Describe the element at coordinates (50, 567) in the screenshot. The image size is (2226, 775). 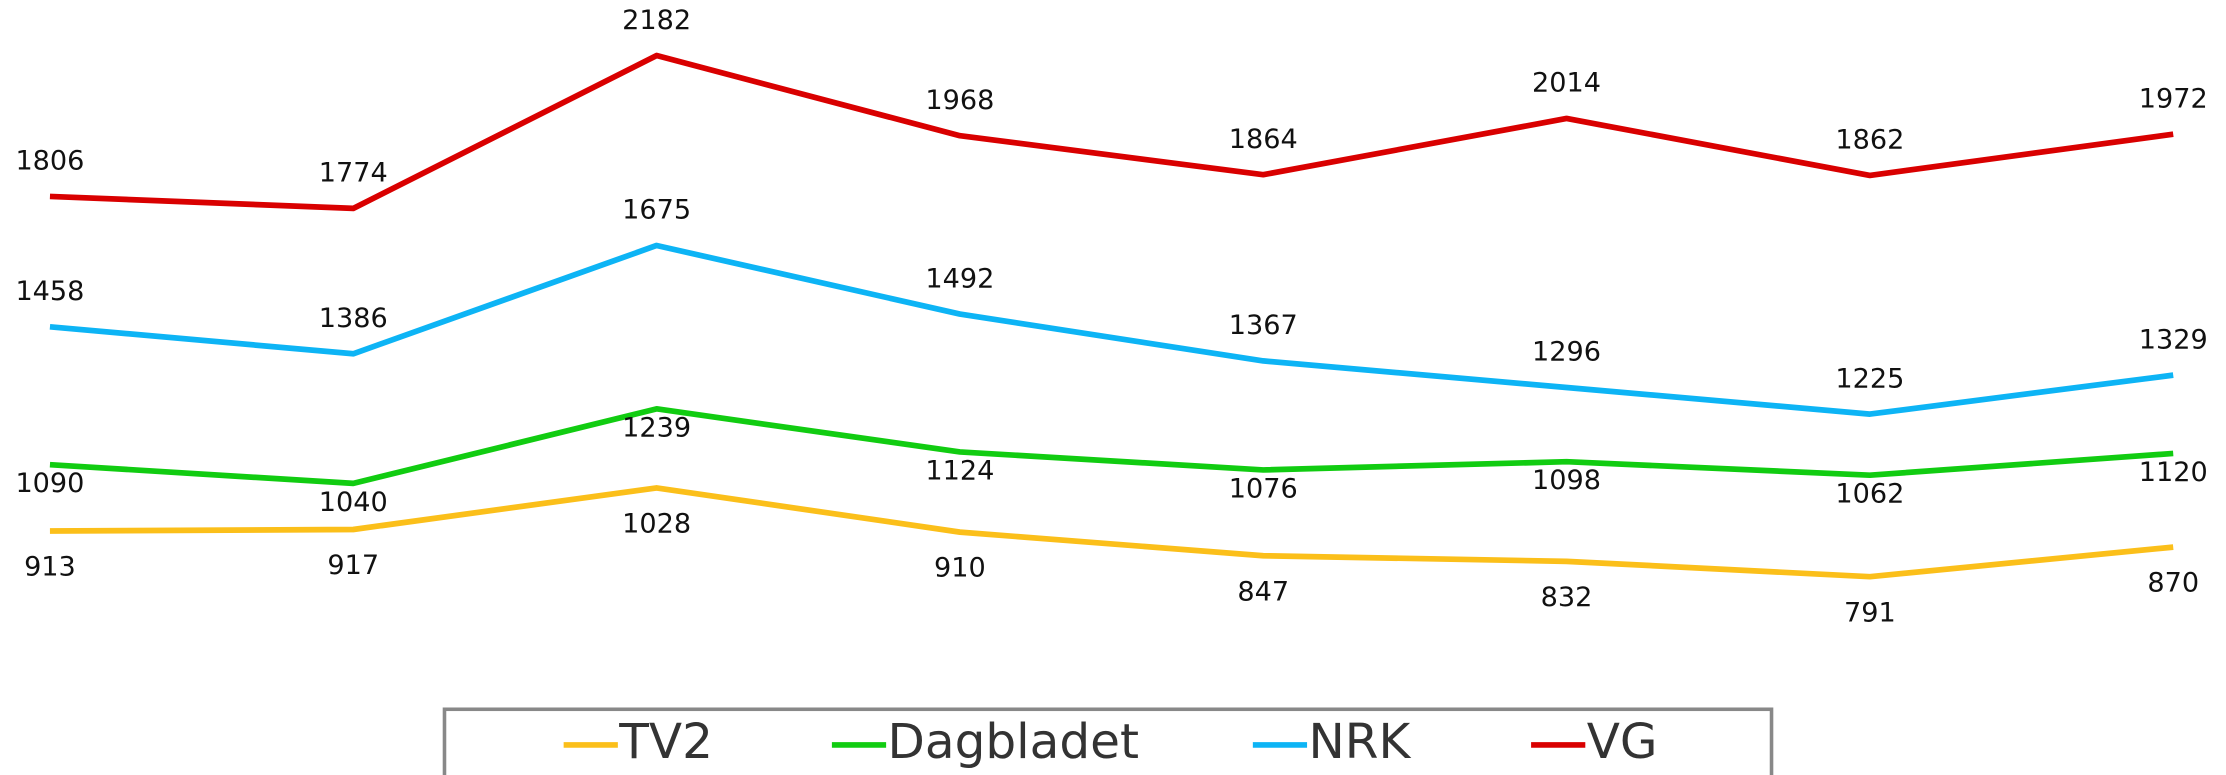
I see `data-label: 913` at that location.